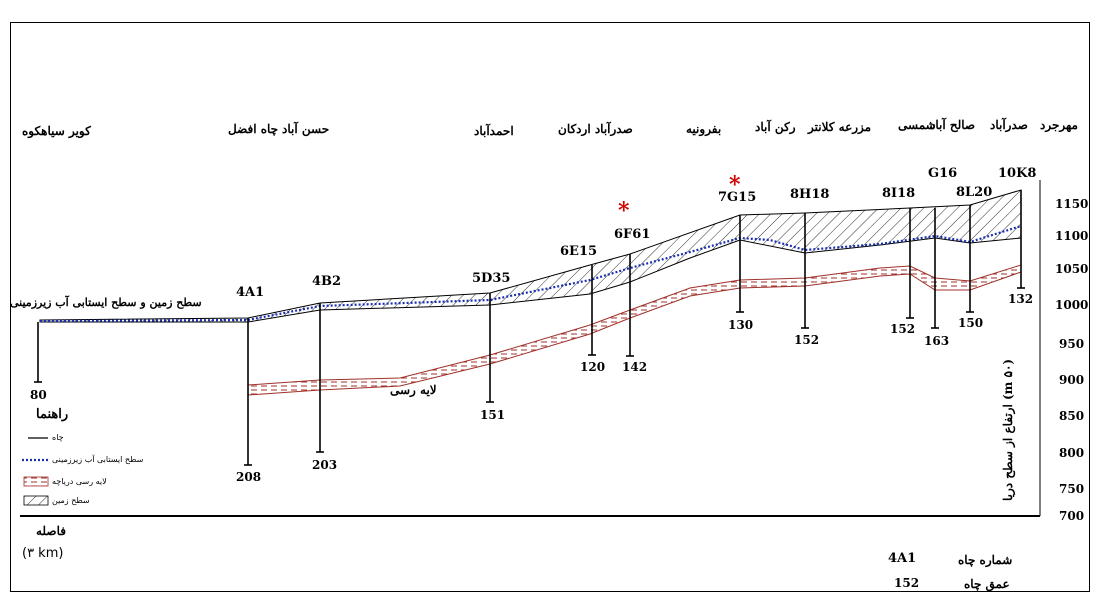  I want to click on legend-title: راهنما, so click(52, 414).